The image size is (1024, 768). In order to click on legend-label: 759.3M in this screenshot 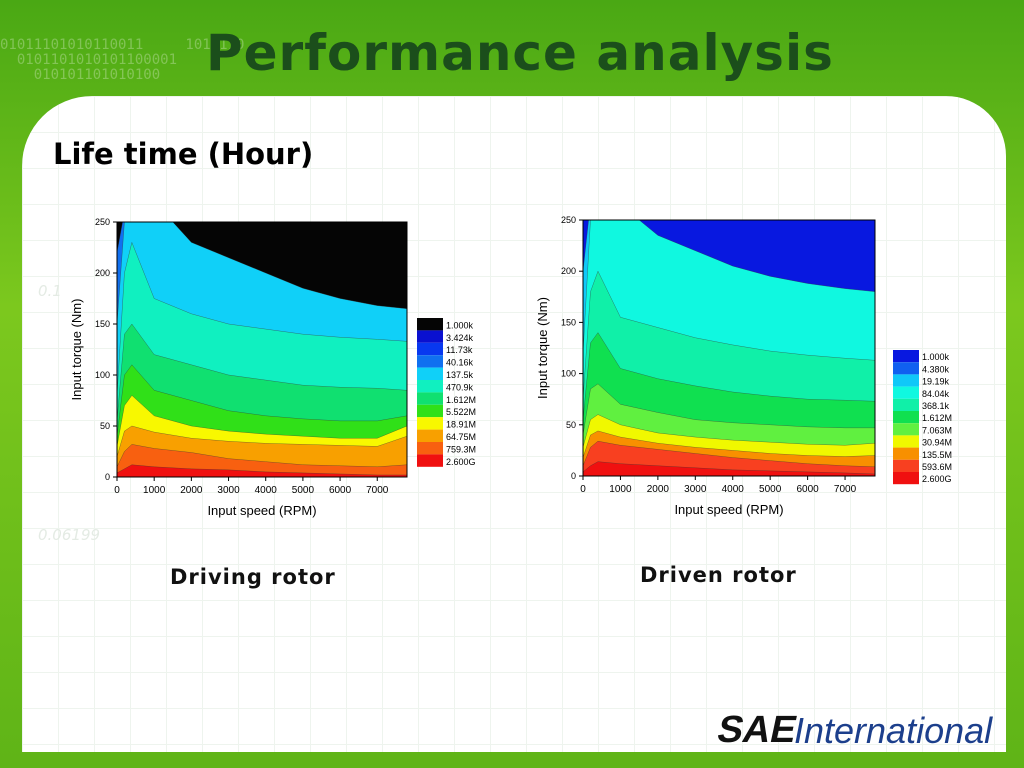, I will do `click(461, 449)`.